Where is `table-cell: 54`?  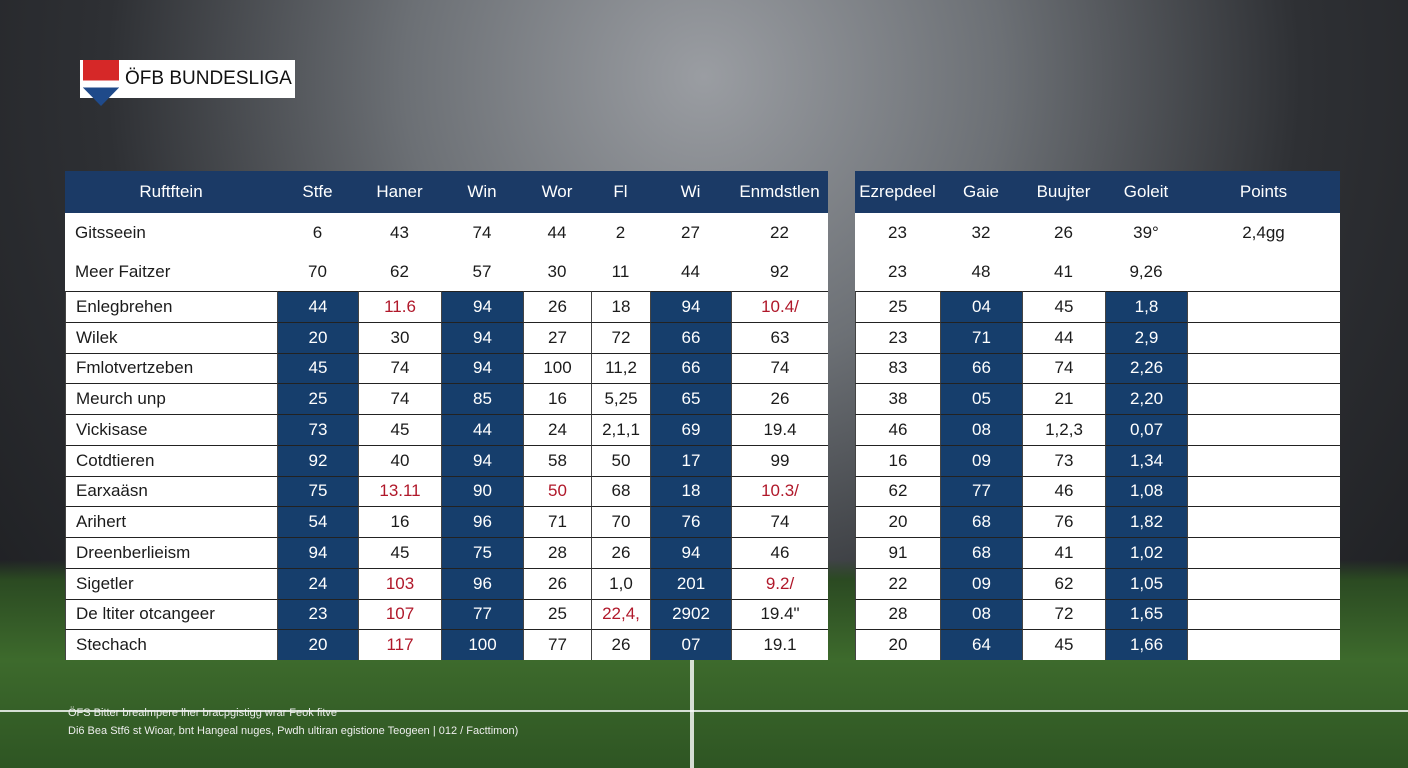
table-cell: 54 is located at coordinates (317, 521).